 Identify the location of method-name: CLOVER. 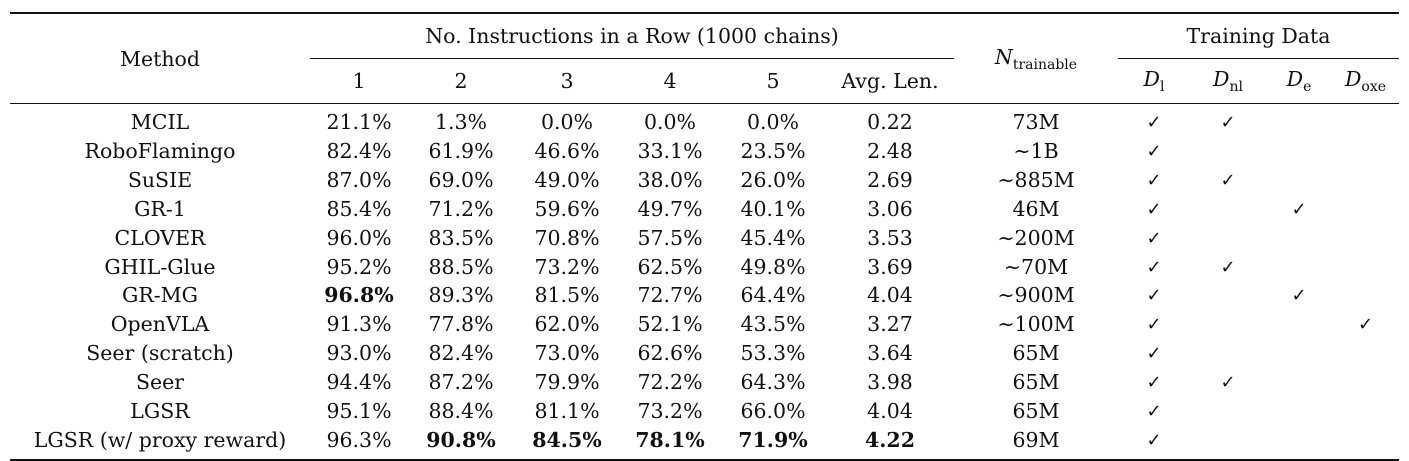
(160, 237).